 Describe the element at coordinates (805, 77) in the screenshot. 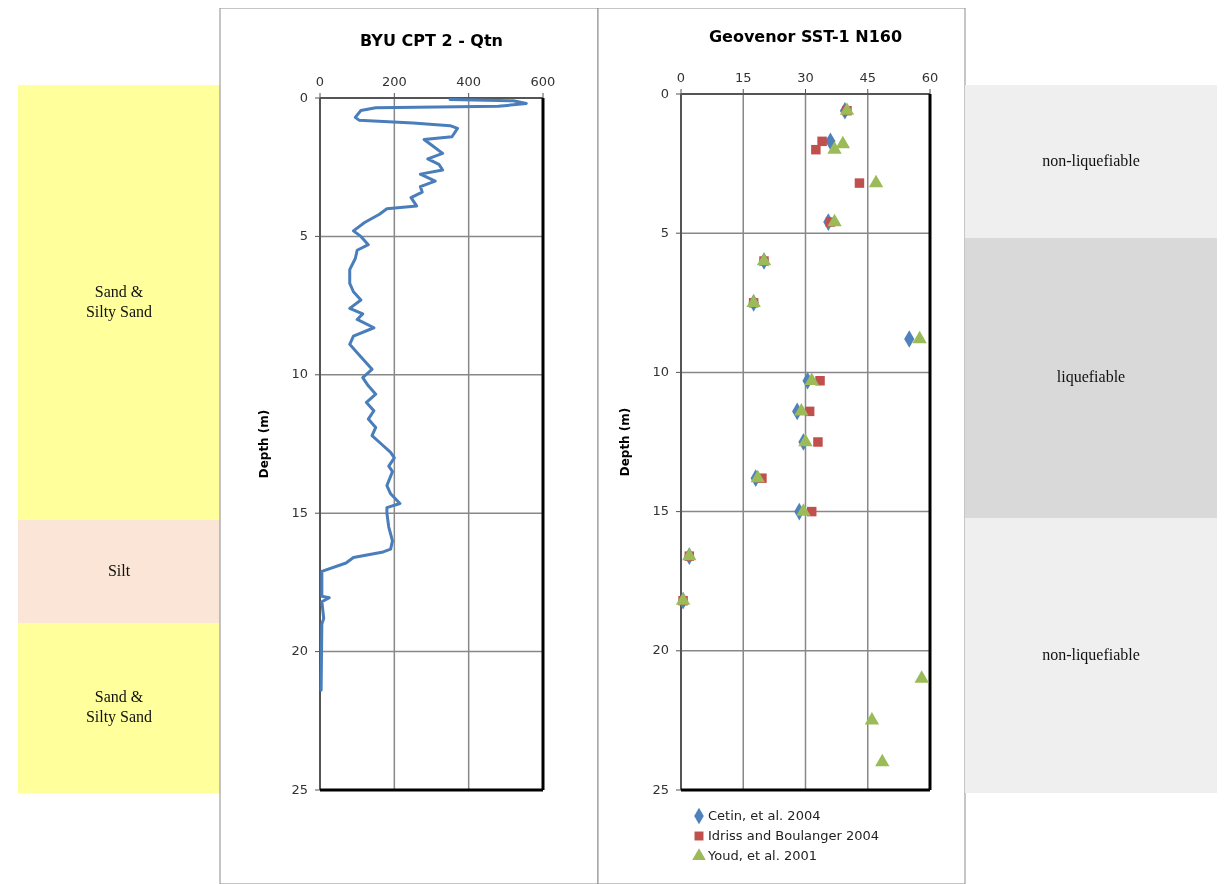

I see `x-tick-label: 30` at that location.